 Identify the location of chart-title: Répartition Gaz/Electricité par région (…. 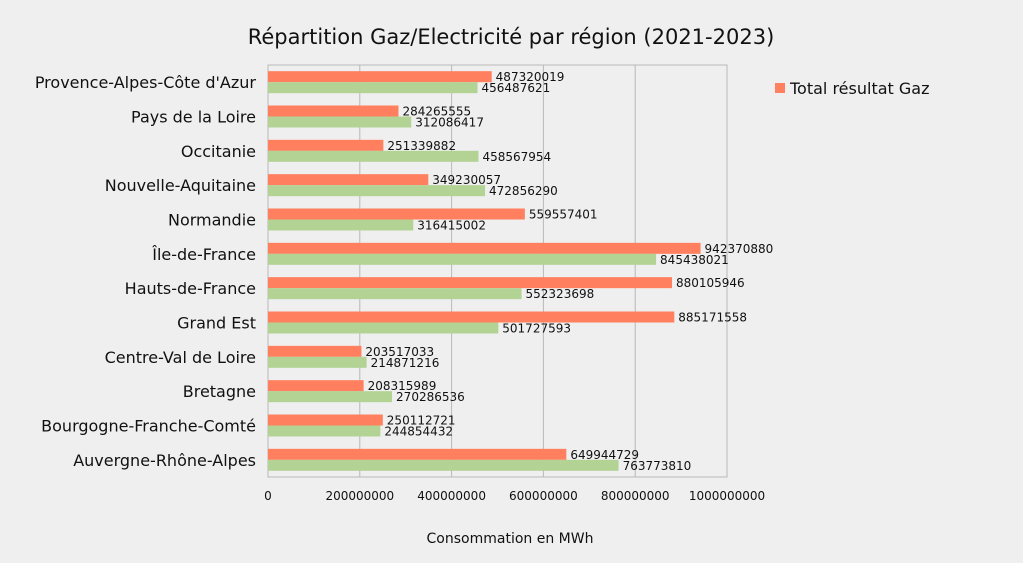
(511, 37).